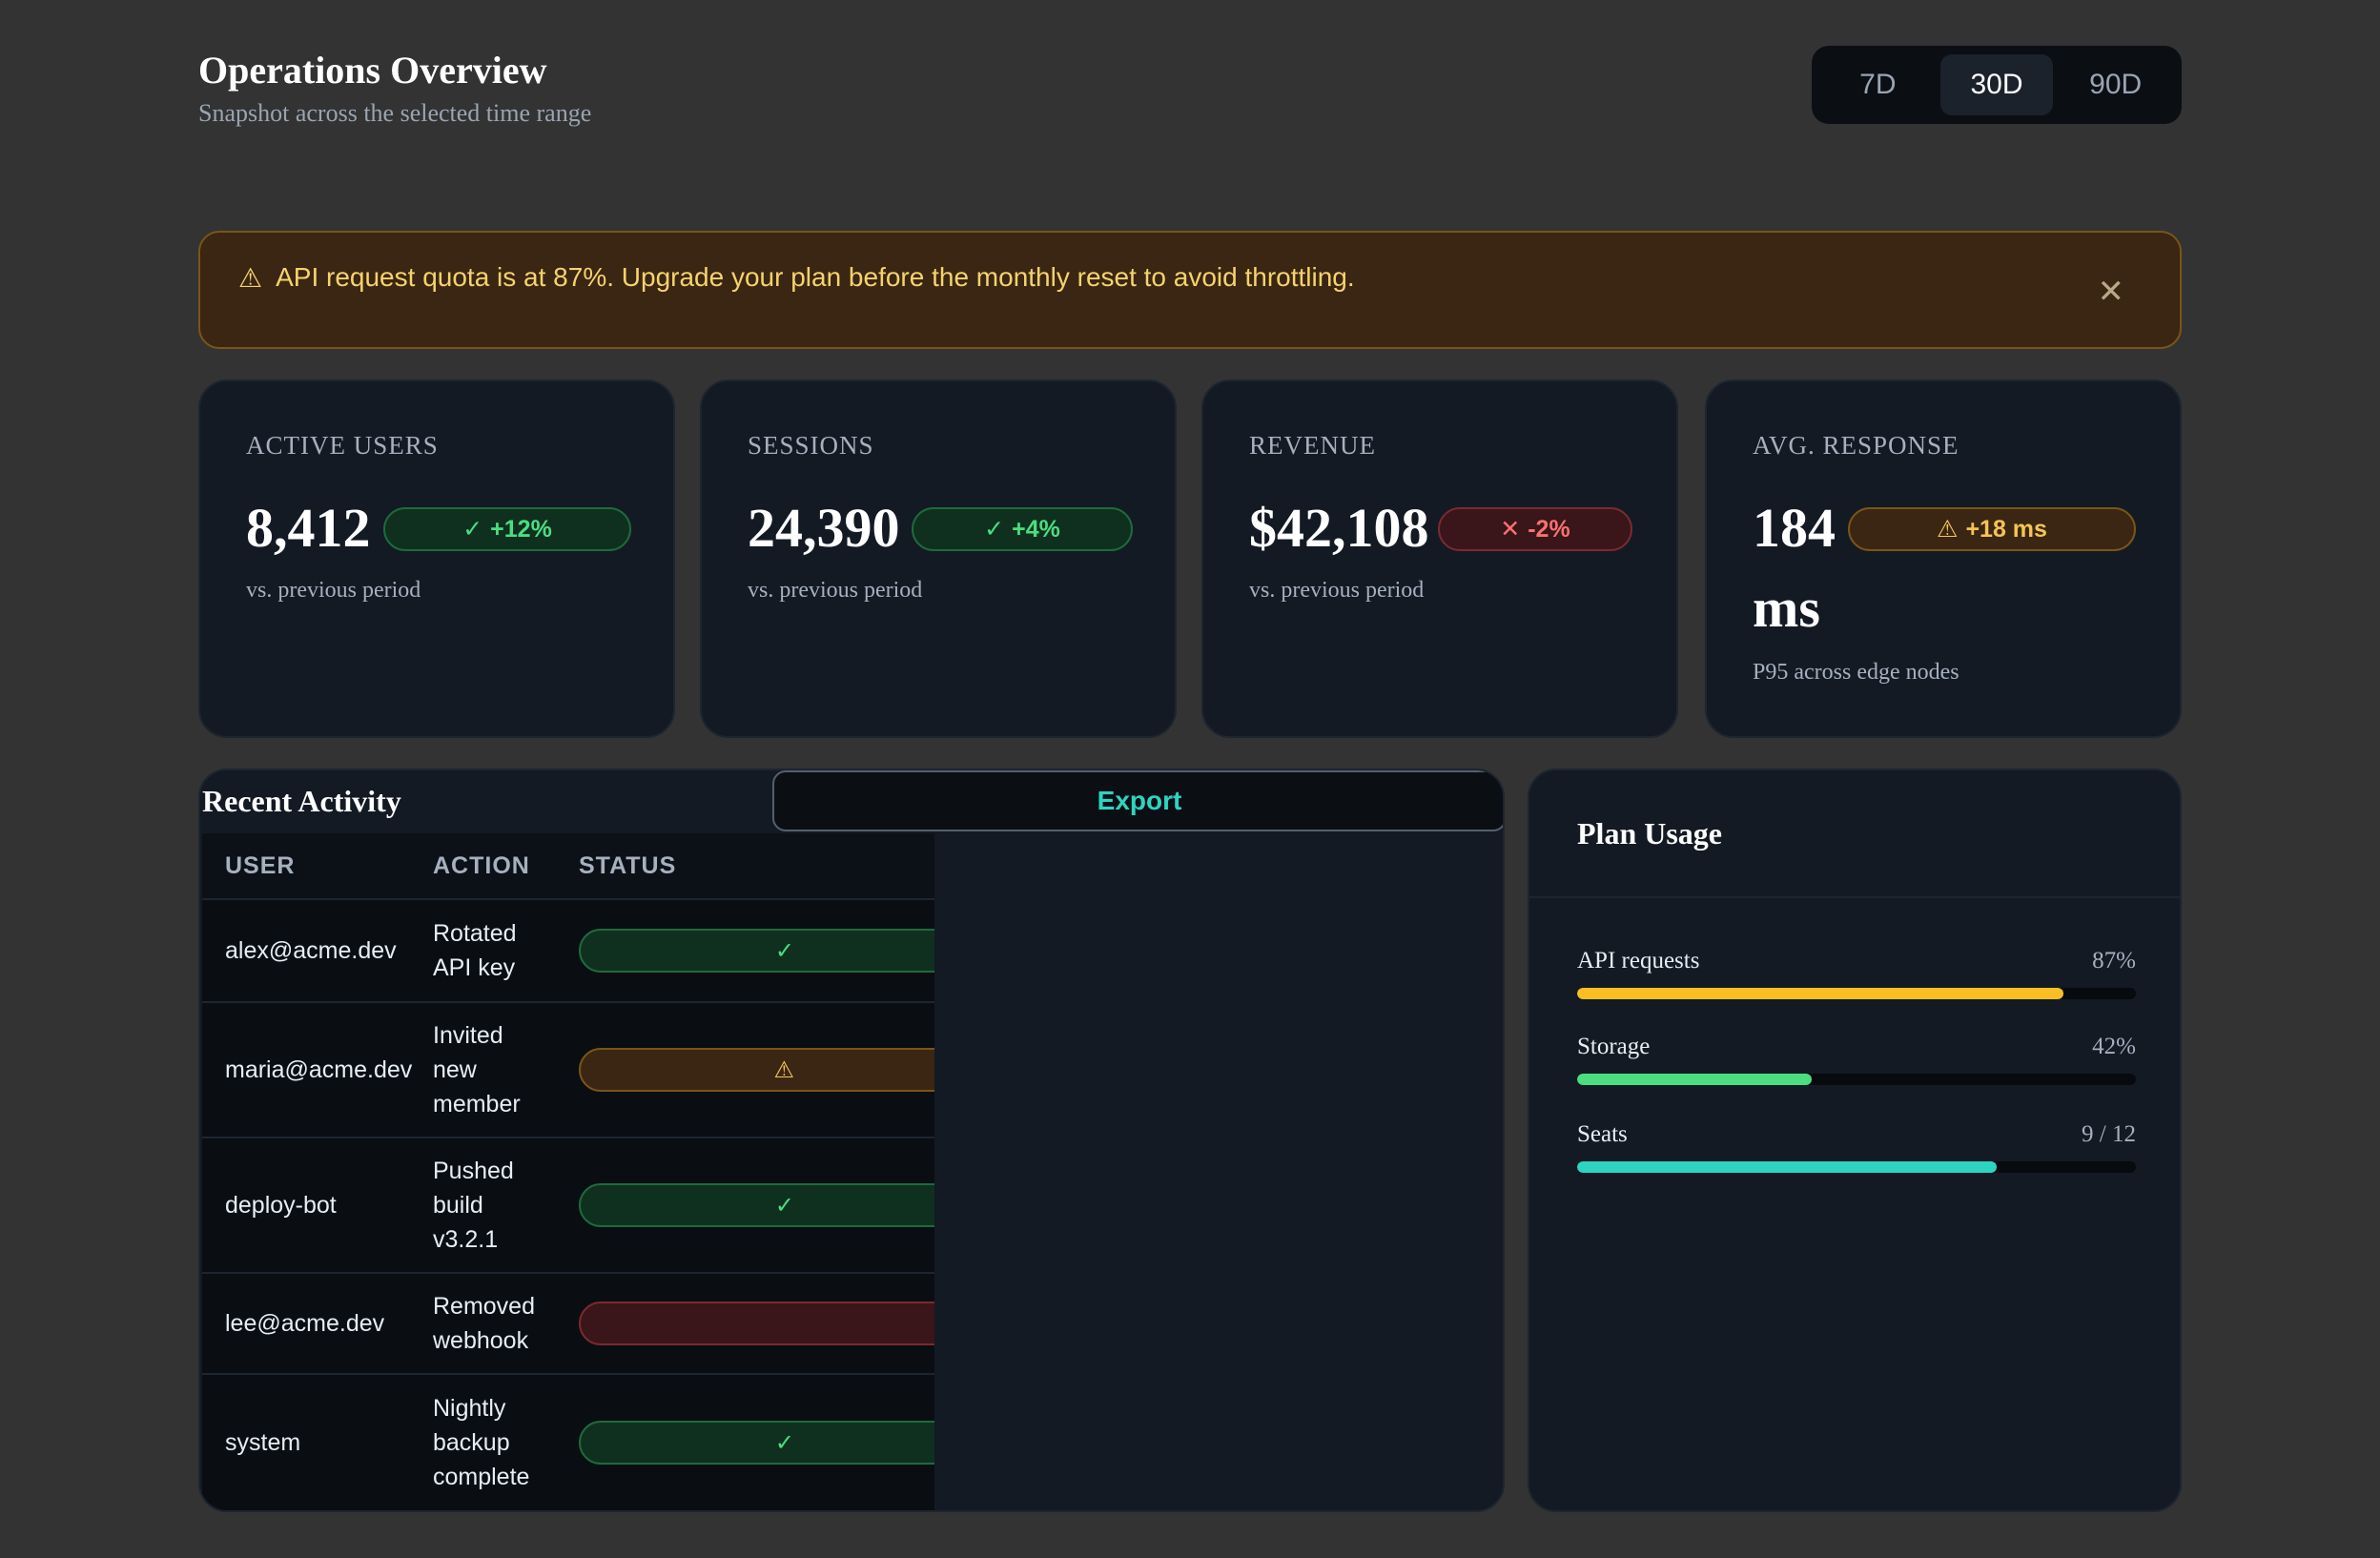 This screenshot has width=2380, height=1558. I want to click on column-header-user: USER, so click(261, 865).